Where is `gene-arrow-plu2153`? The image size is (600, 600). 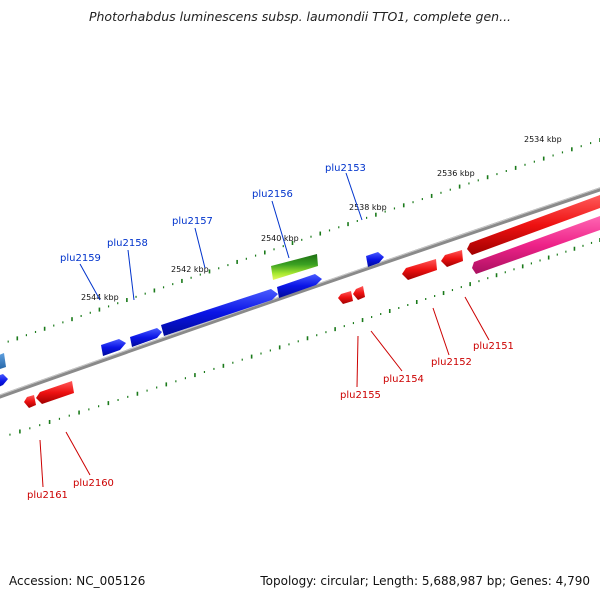
gene-arrow-plu2153 is located at coordinates (375, 259).